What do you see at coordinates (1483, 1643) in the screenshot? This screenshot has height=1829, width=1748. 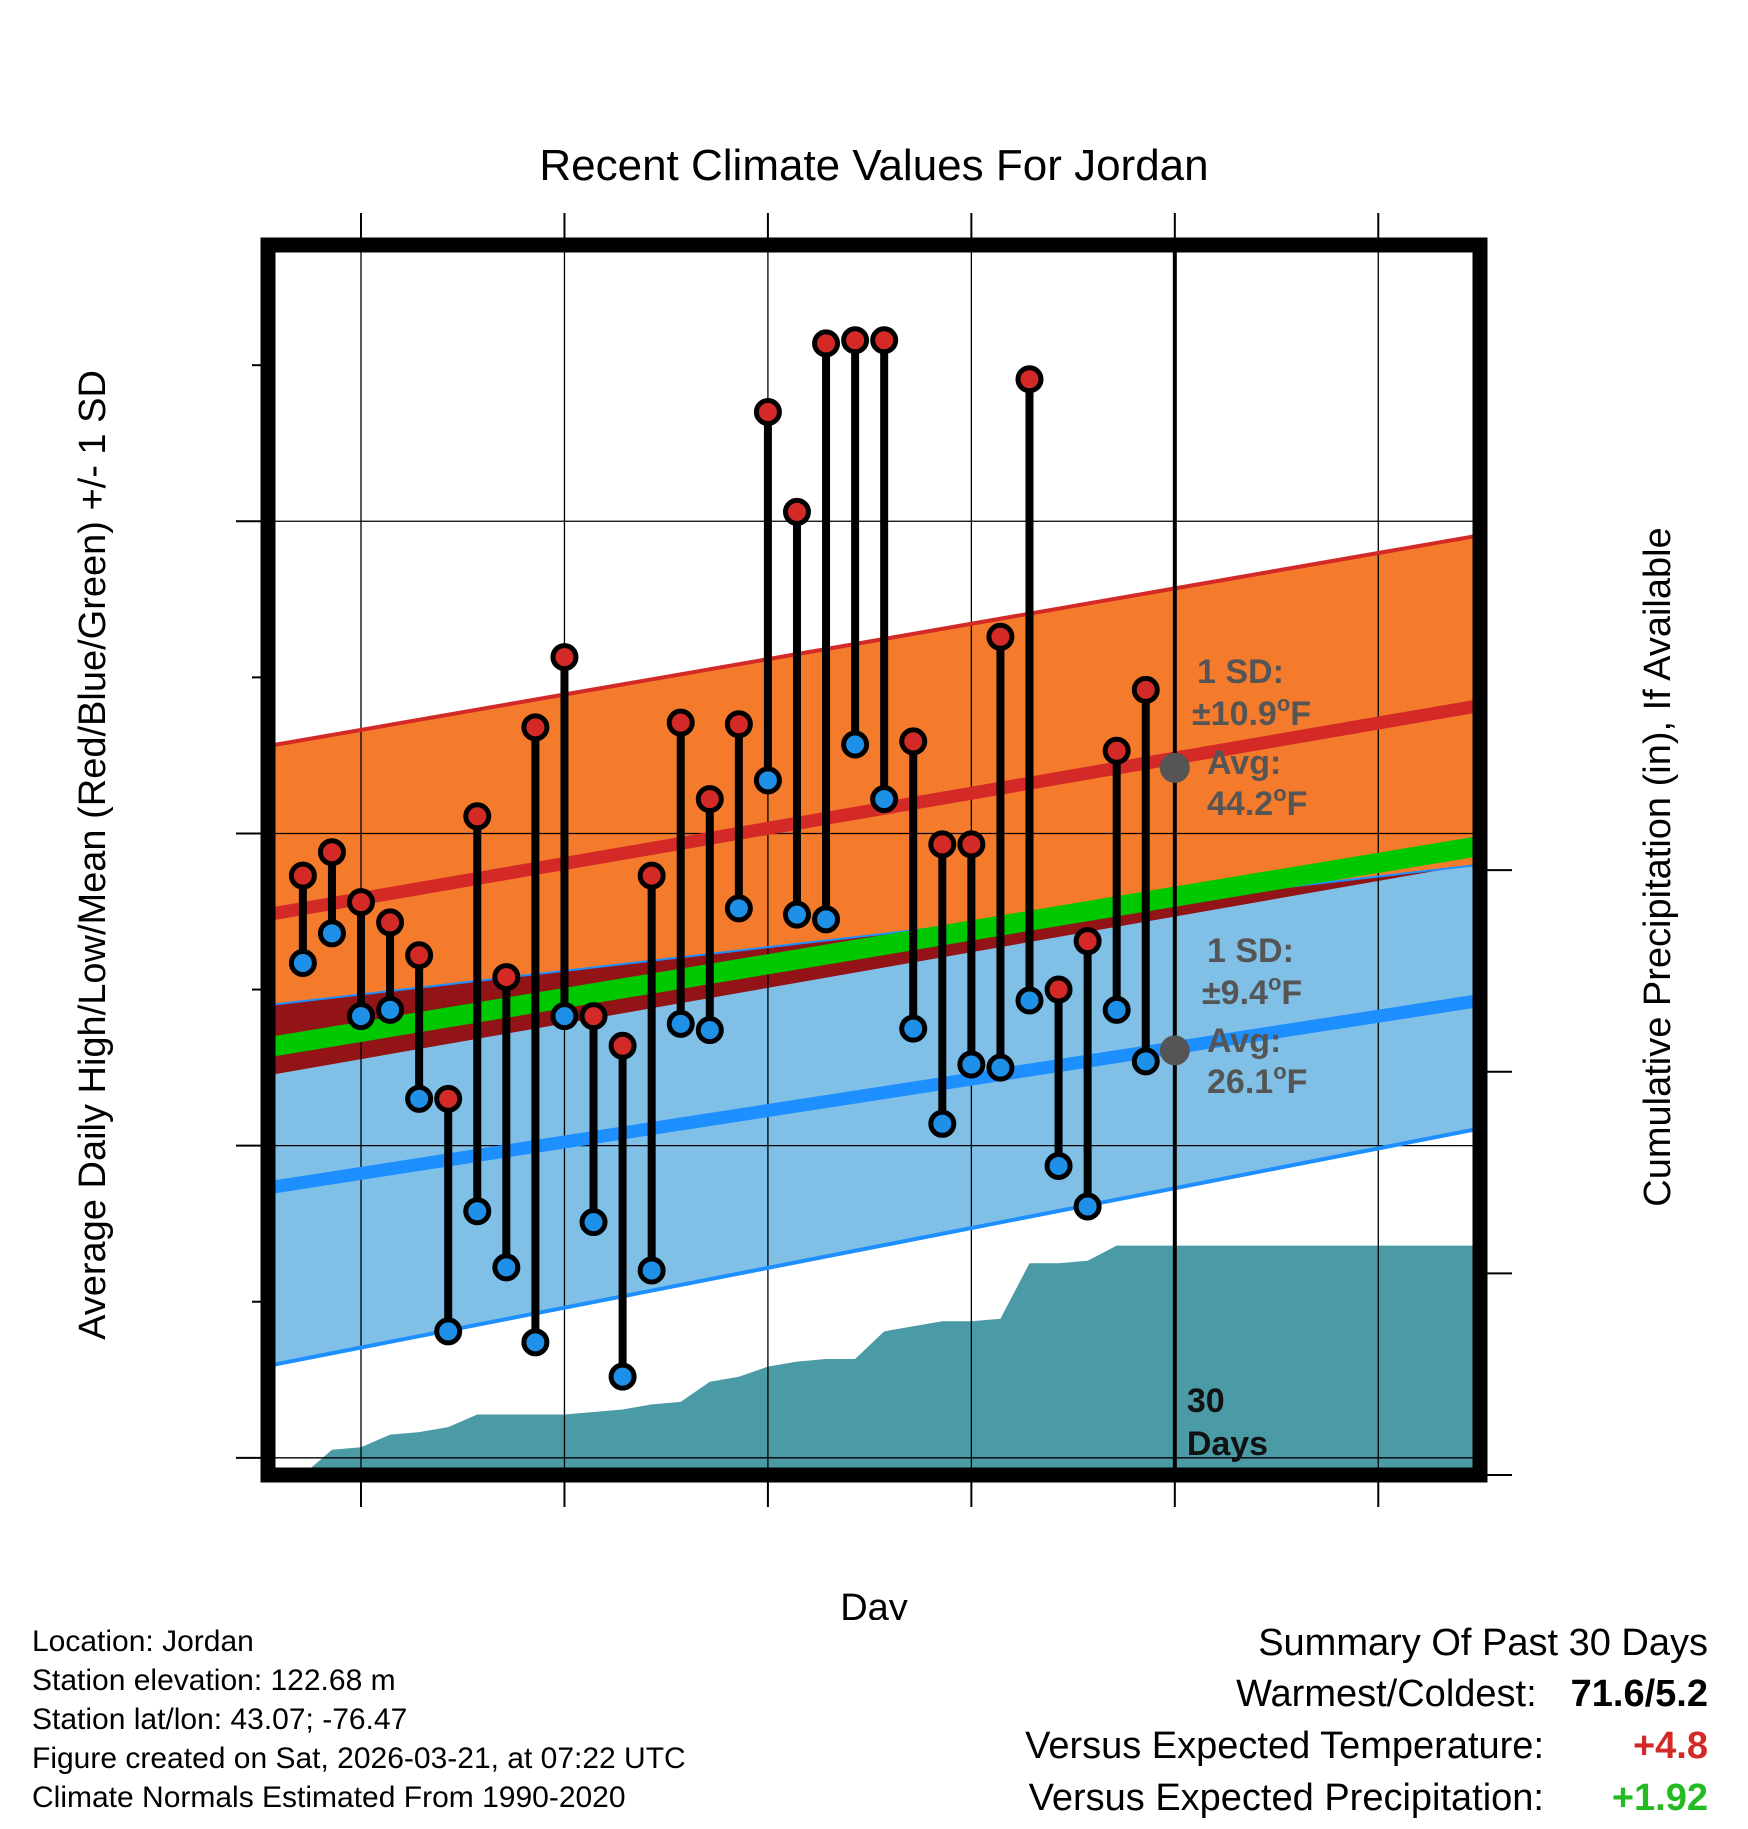 I see `summary-title: Summary Of Past 30 Days` at bounding box center [1483, 1643].